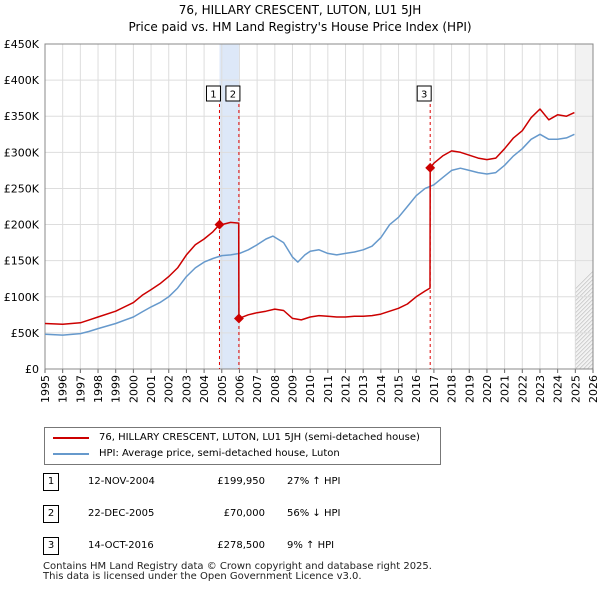  What do you see at coordinates (346, 389) in the screenshot?
I see `x-tick-label: 2012` at bounding box center [346, 389].